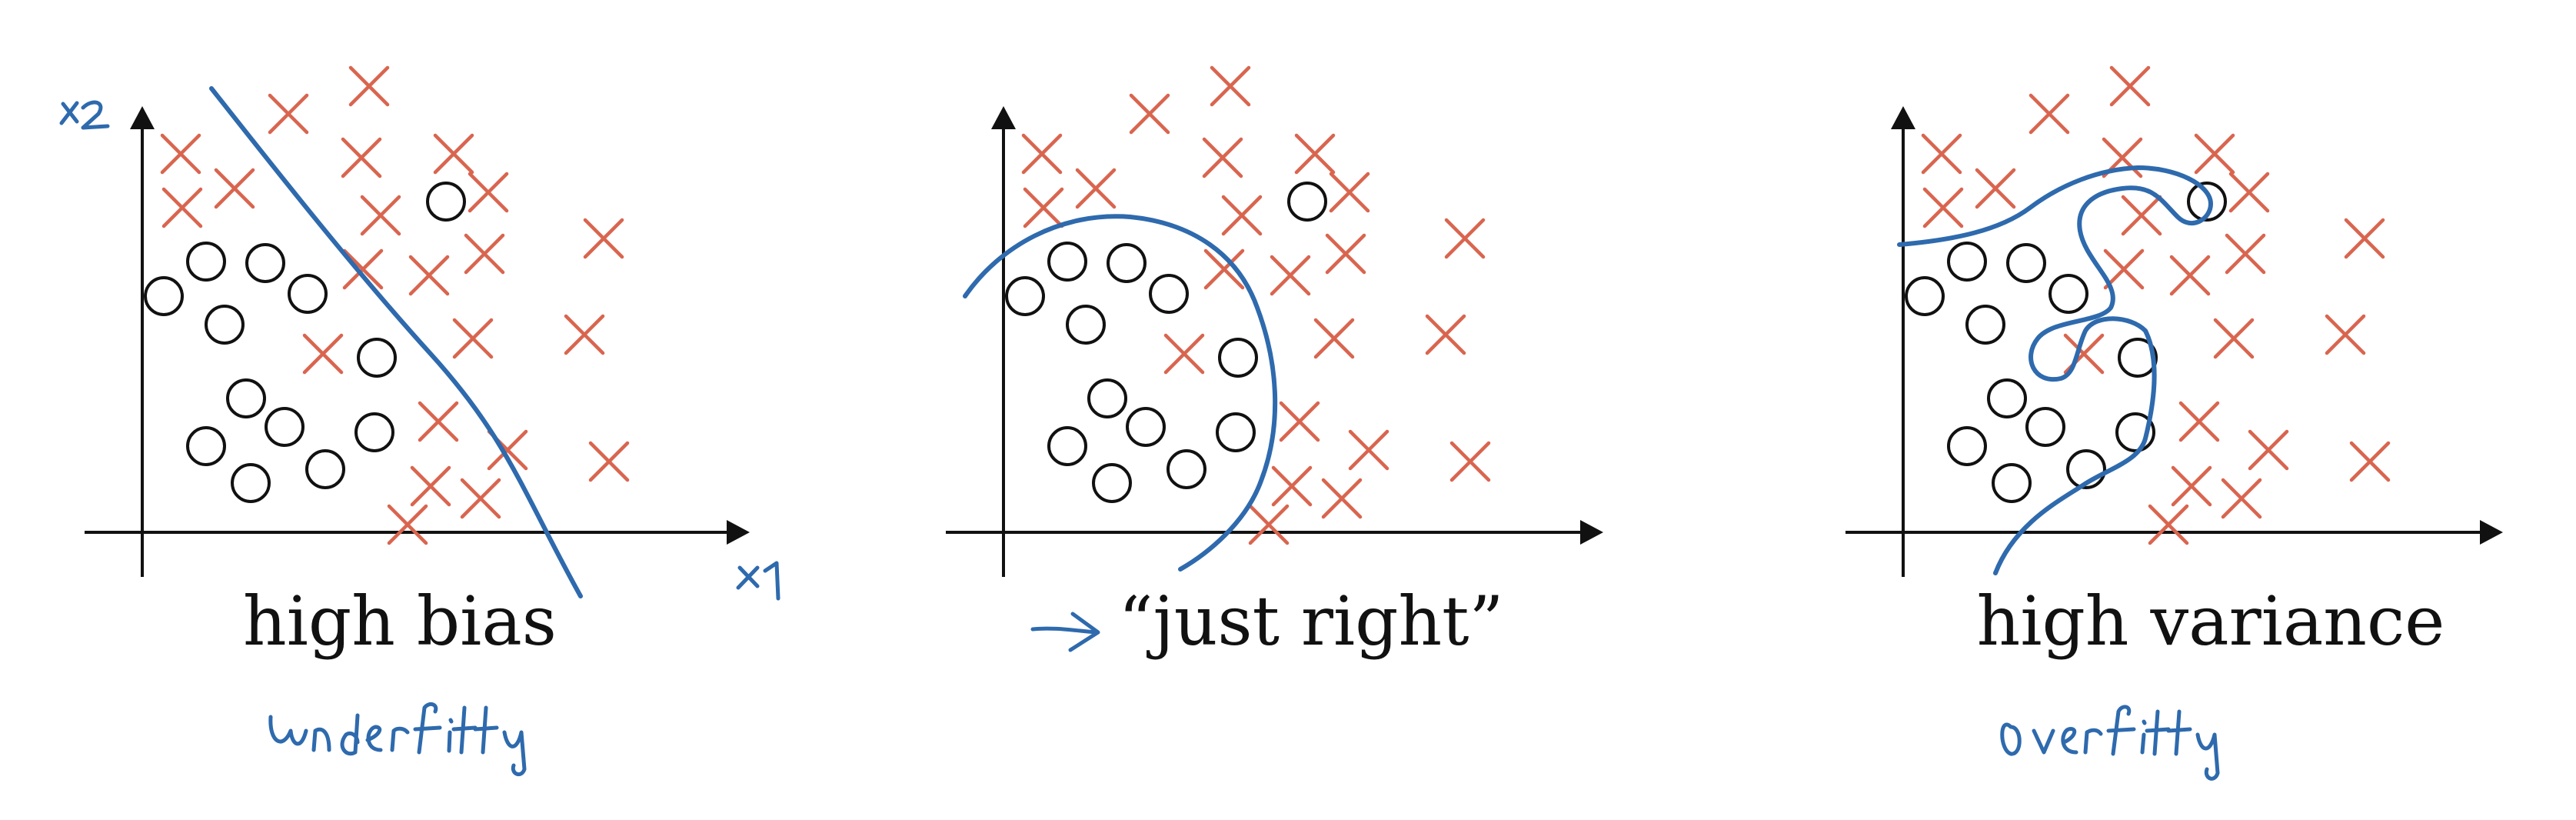  Describe the element at coordinates (400, 622) in the screenshot. I see `caption-high-bias: high bias` at that location.